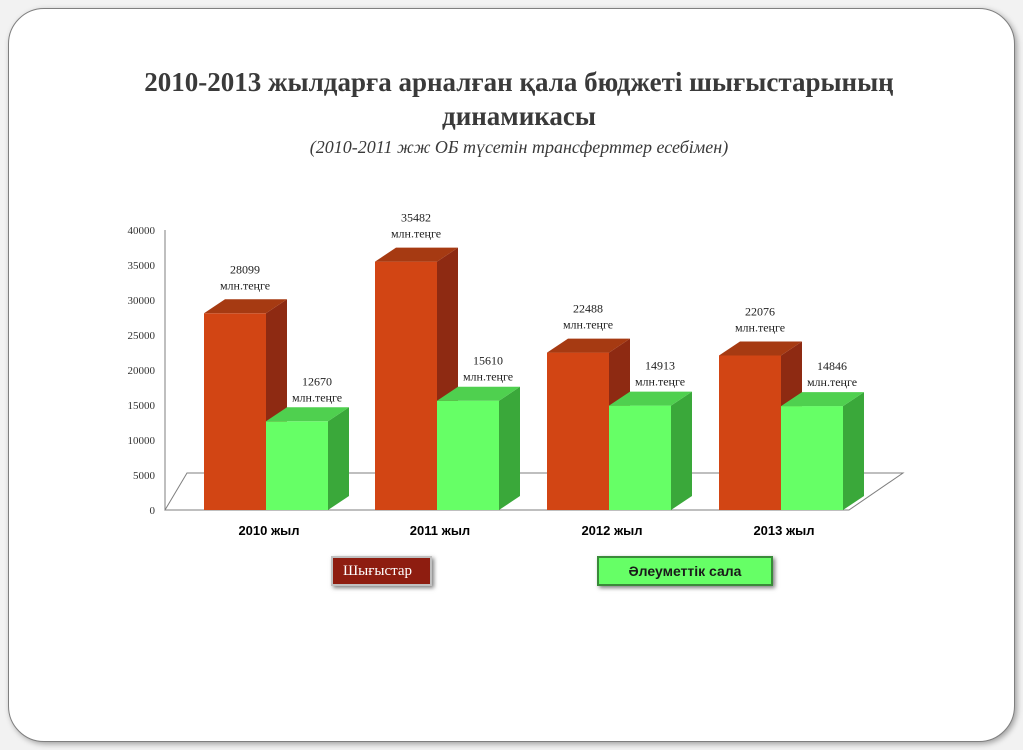 The height and width of the screenshot is (750, 1023). I want to click on y-tick-label: 0, so click(153, 511).